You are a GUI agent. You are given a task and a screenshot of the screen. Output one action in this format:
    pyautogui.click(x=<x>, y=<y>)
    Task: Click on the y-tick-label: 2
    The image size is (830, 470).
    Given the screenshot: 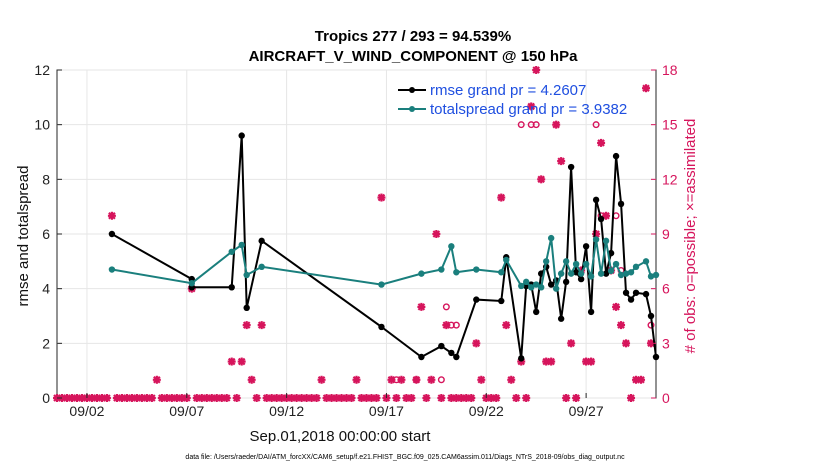 What is the action you would take?
    pyautogui.click(x=46, y=343)
    